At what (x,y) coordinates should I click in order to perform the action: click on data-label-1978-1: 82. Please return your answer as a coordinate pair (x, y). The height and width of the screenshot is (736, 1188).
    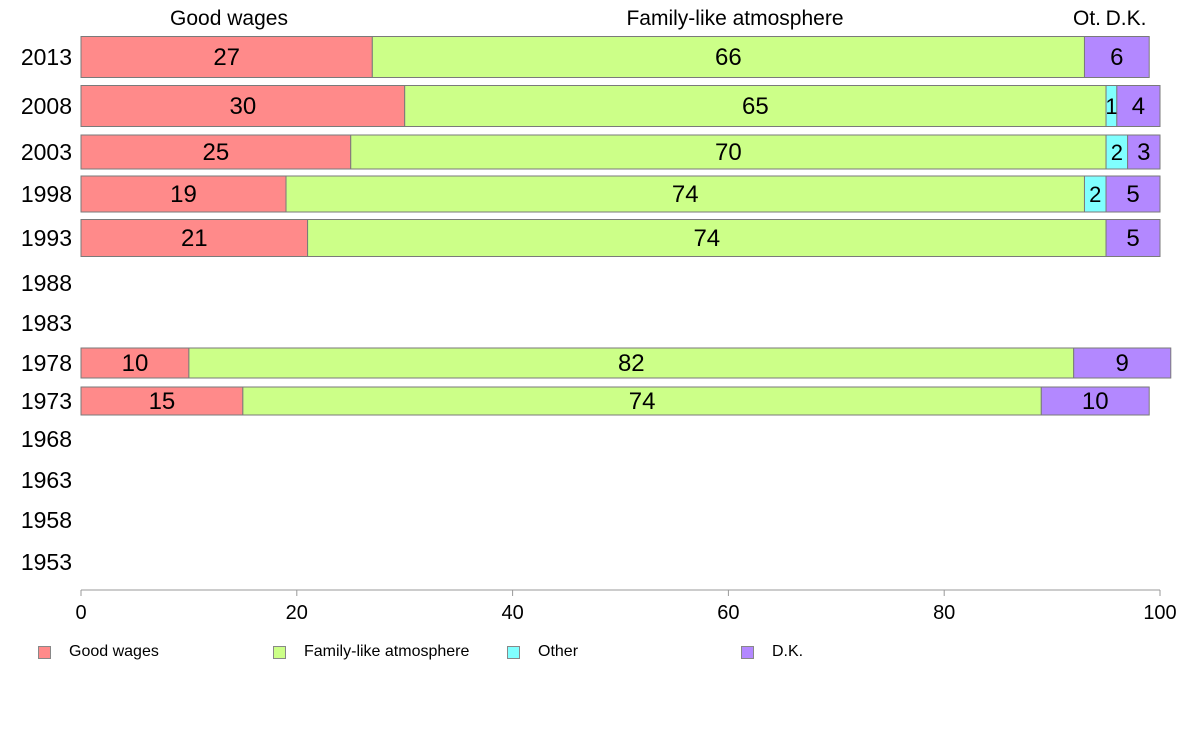
    Looking at the image, I should click on (631, 363).